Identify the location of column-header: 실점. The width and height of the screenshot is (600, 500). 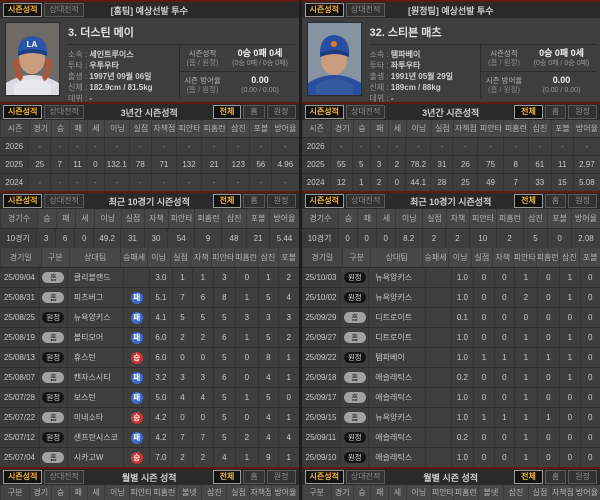
(433, 218).